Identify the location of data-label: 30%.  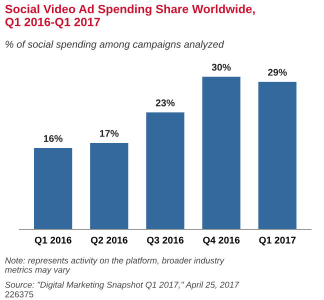
(221, 67).